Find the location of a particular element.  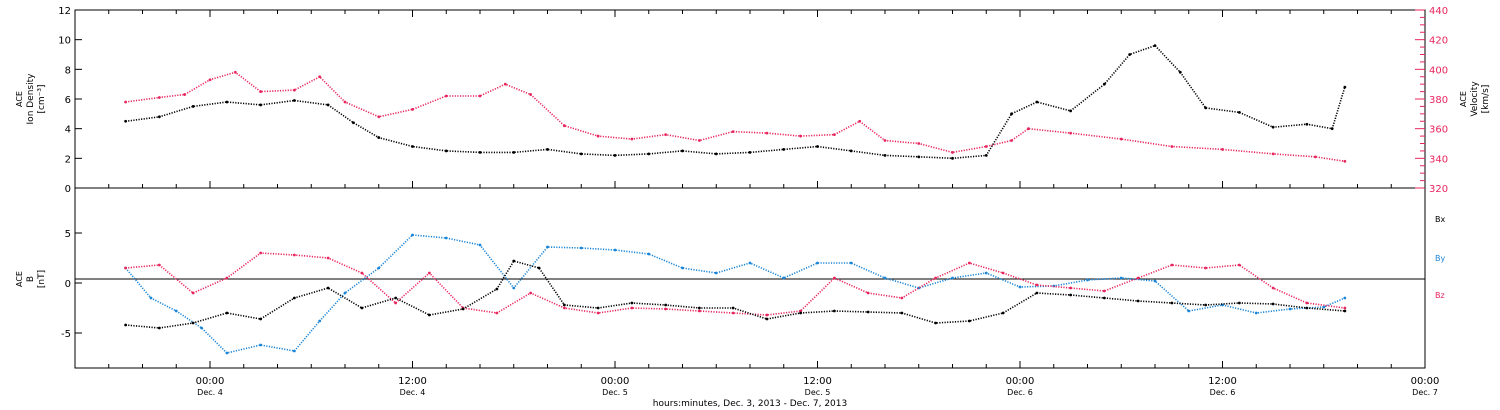

bottom-ytick-label: 0 is located at coordinates (68, 284).